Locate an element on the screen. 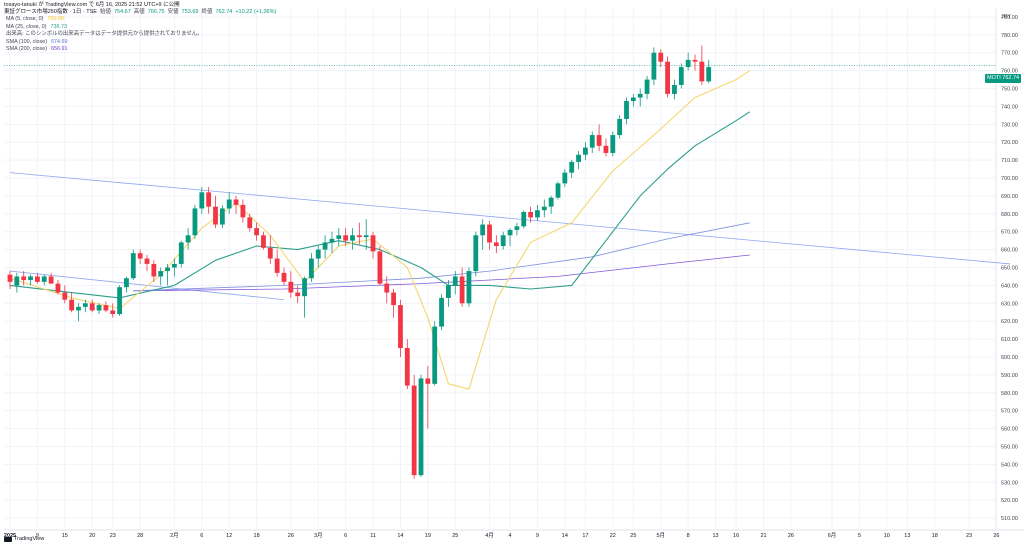 The image size is (1024, 546). time-tick-label: 6 is located at coordinates (201, 536).